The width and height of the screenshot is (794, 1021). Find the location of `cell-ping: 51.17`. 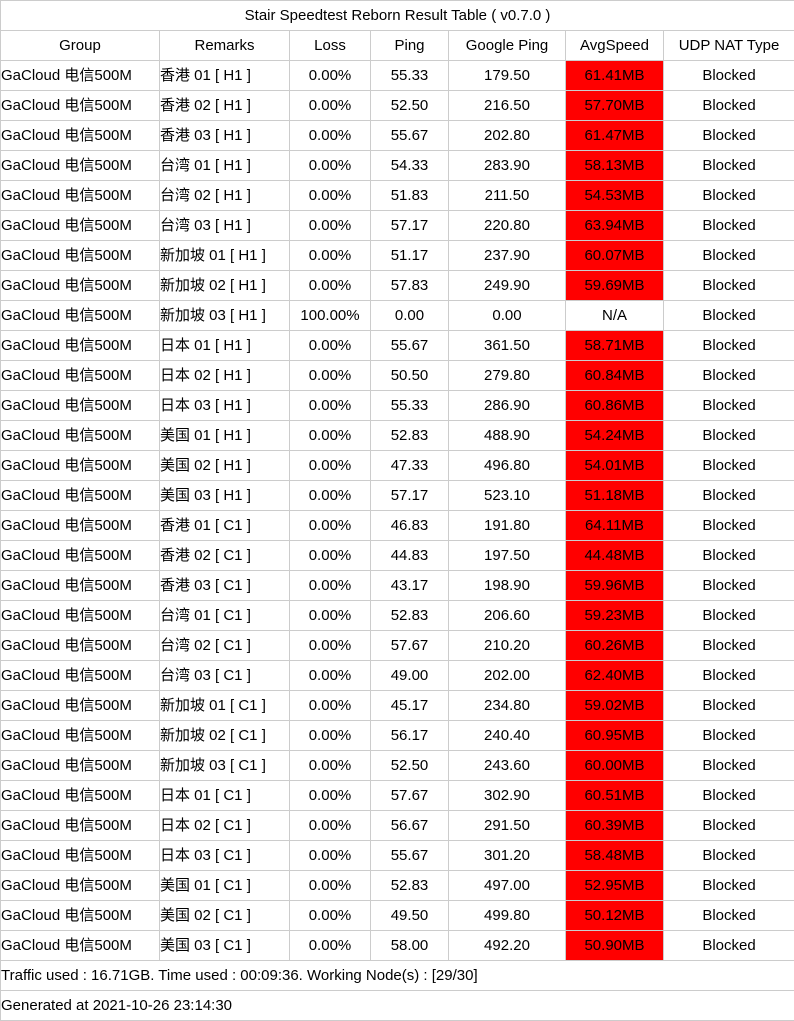

cell-ping: 51.17 is located at coordinates (410, 256).